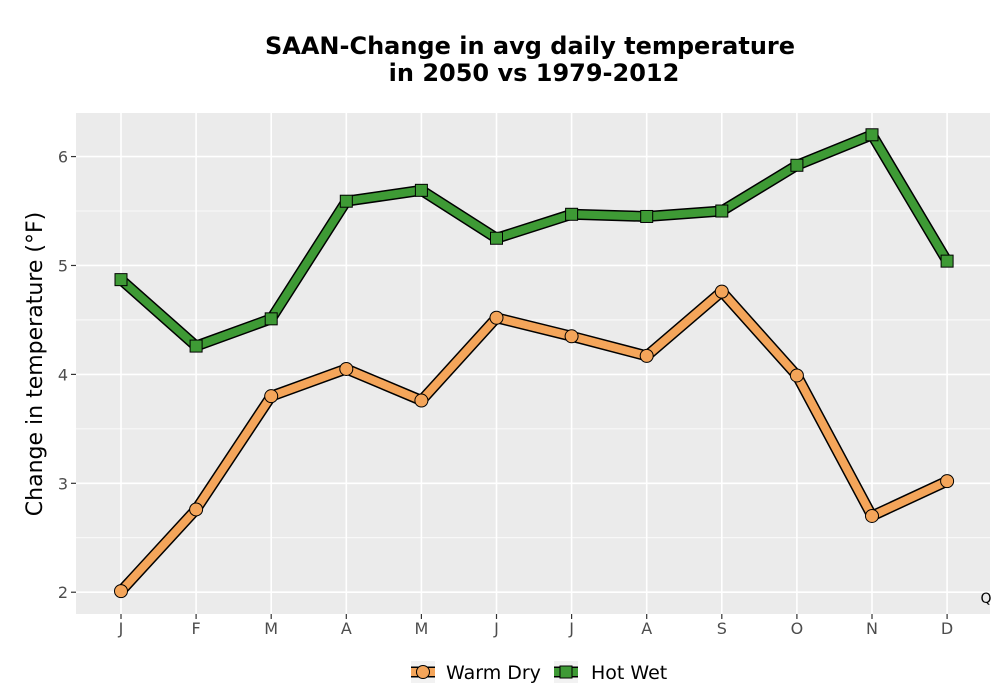 The width and height of the screenshot is (1000, 700). What do you see at coordinates (63, 592) in the screenshot?
I see `y-tick-label: 2` at bounding box center [63, 592].